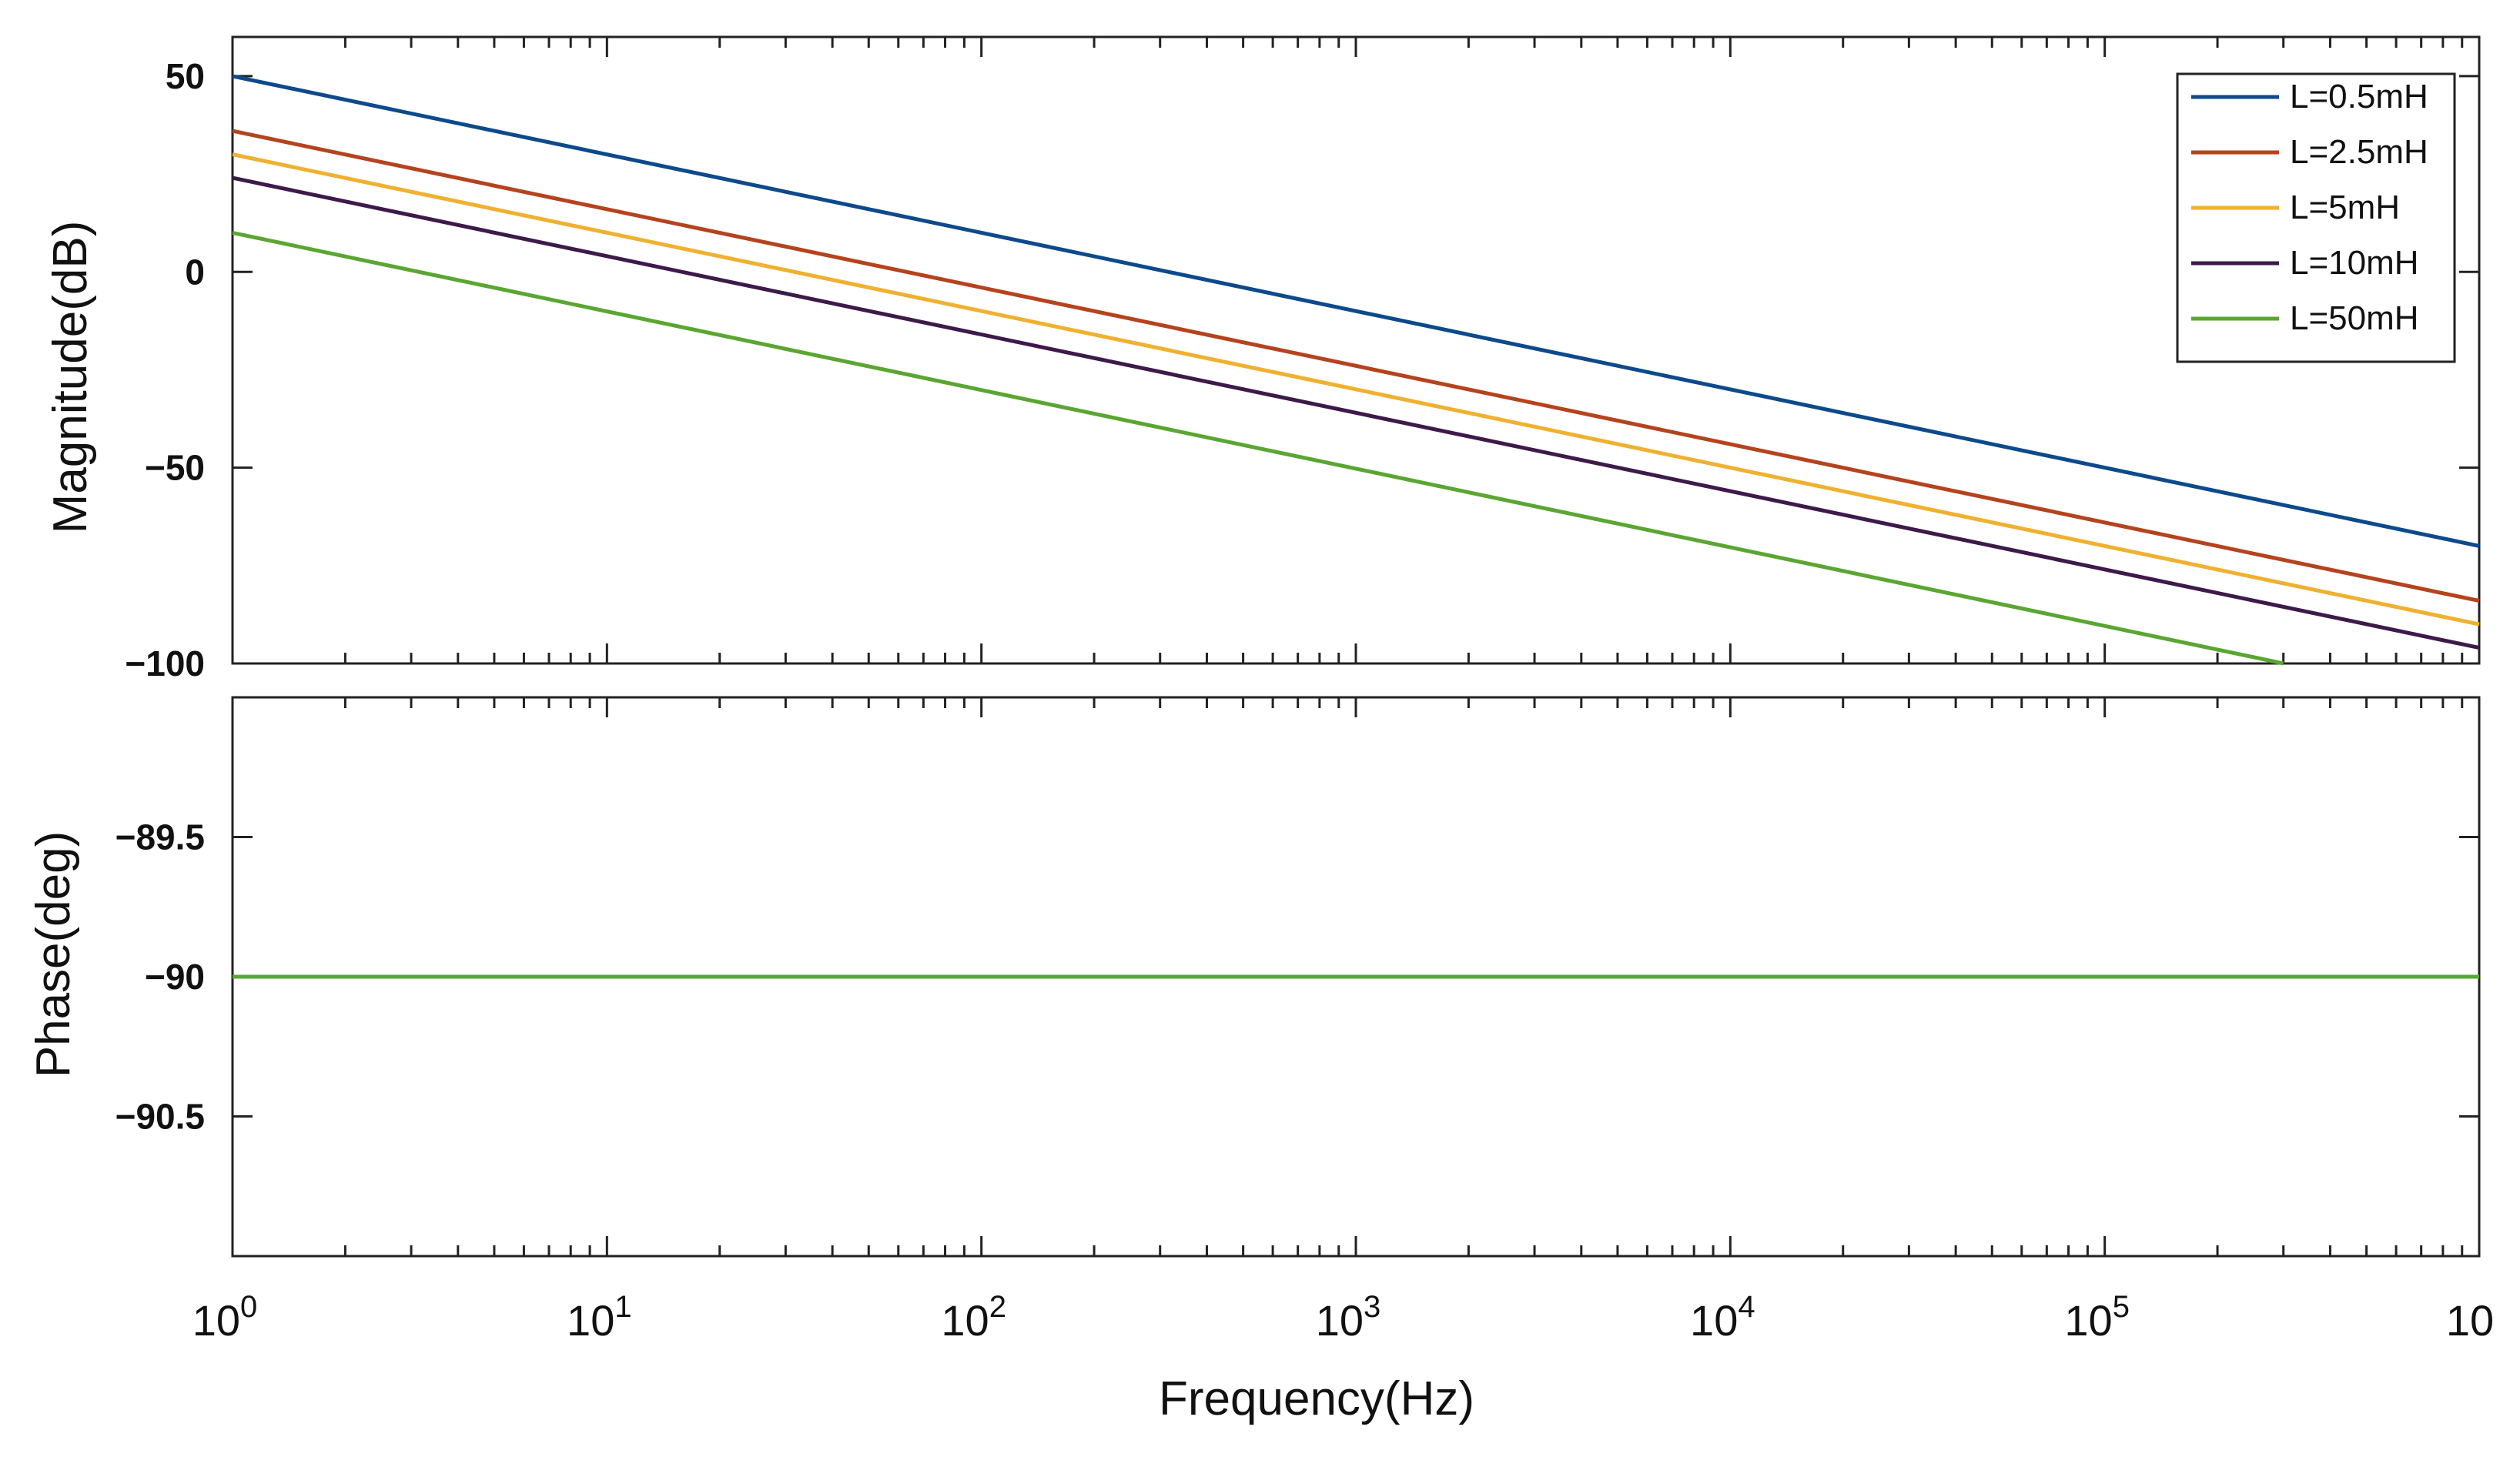 This screenshot has width=2520, height=1457. Describe the element at coordinates (70, 377) in the screenshot. I see `magnitude-y-axis-label: Magnitude(dB)` at that location.